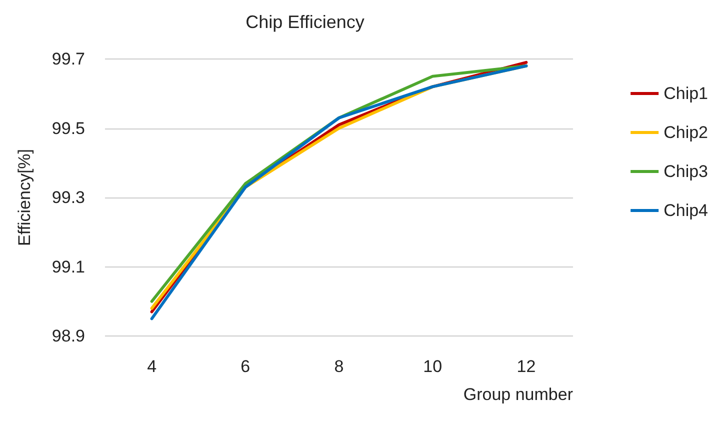  What do you see at coordinates (432, 366) in the screenshot?
I see `x-tick-label: 10` at bounding box center [432, 366].